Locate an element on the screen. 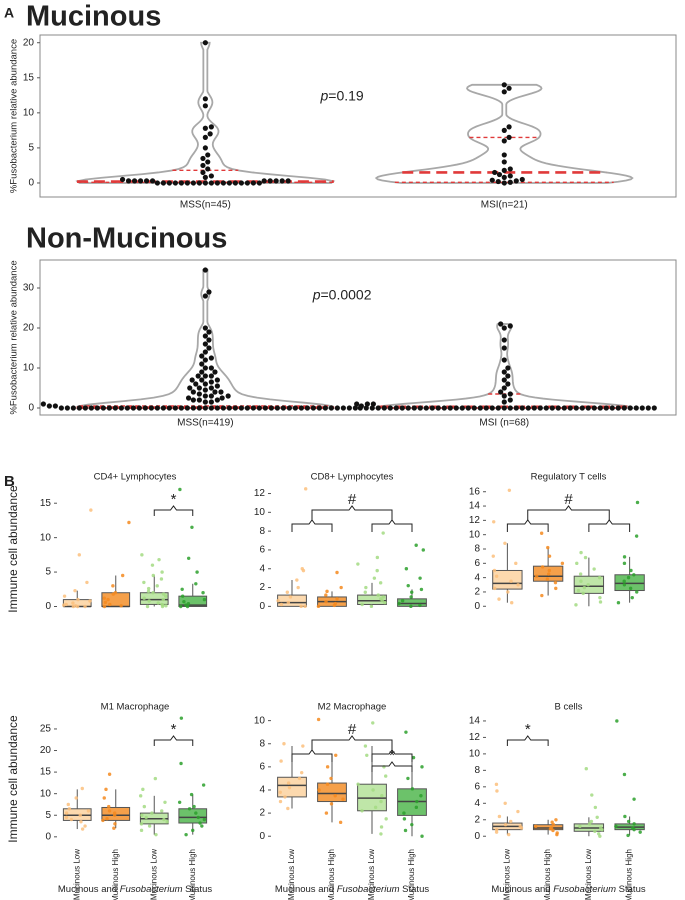 The width and height of the screenshot is (685, 900). y-tick-label: 15 is located at coordinates (46, 503).